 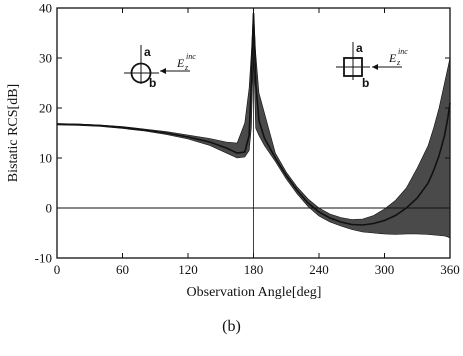 What do you see at coordinates (450, 269) in the screenshot?
I see `x-tick-label: 360` at bounding box center [450, 269].